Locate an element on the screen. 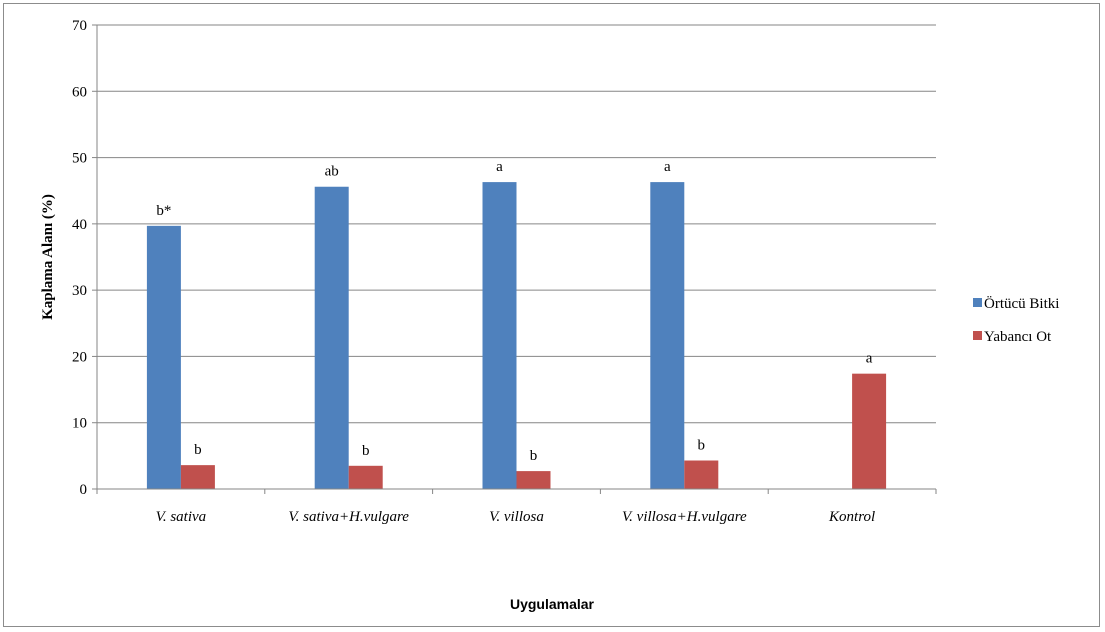  data-label: b* is located at coordinates (163, 211).